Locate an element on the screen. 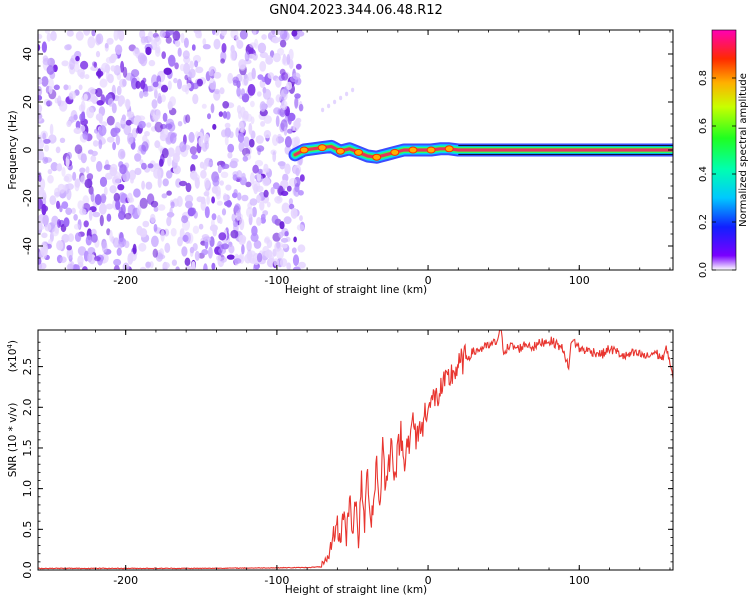 This screenshot has width=750, height=600. x-tick-label: -100 is located at coordinates (276, 280).